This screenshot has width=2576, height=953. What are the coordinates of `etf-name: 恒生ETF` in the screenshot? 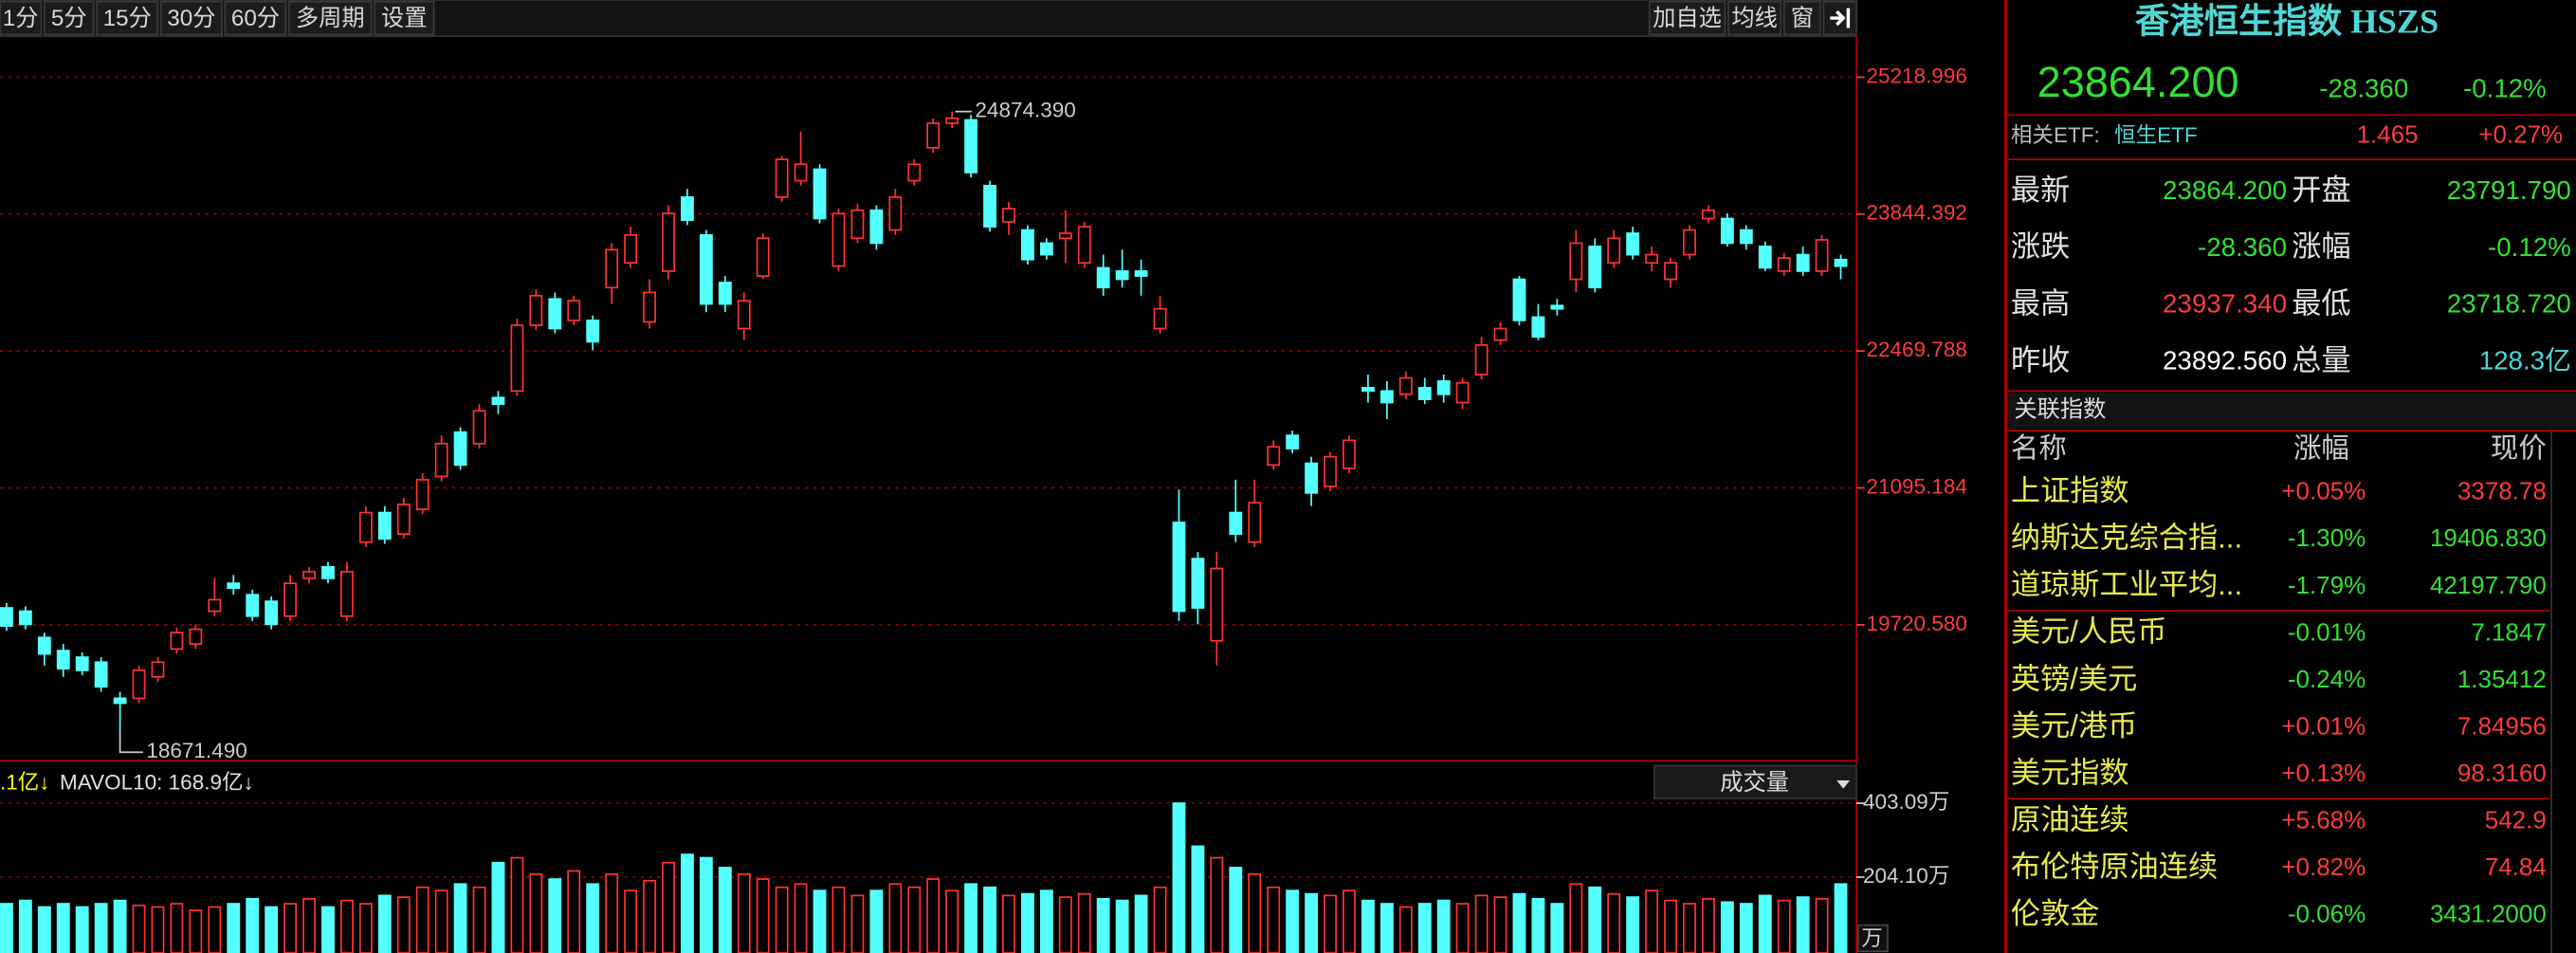 It's located at (2156, 135).